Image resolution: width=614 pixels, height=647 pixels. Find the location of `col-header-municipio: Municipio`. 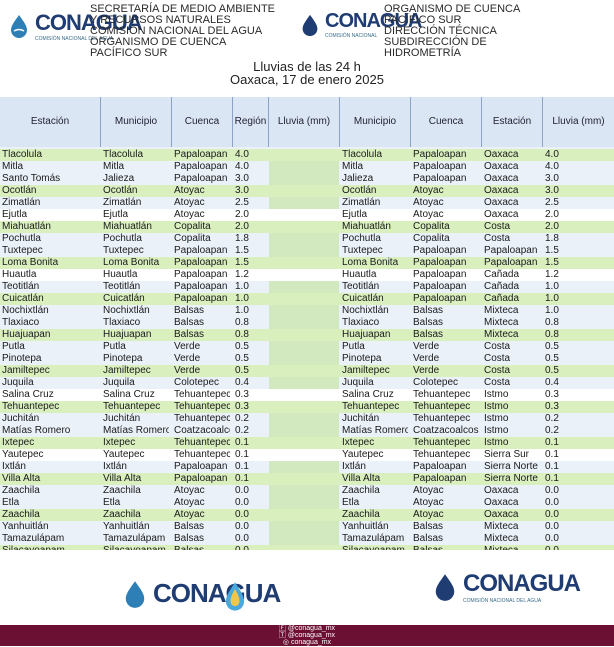

col-header-municipio: Municipio is located at coordinates (136, 122).